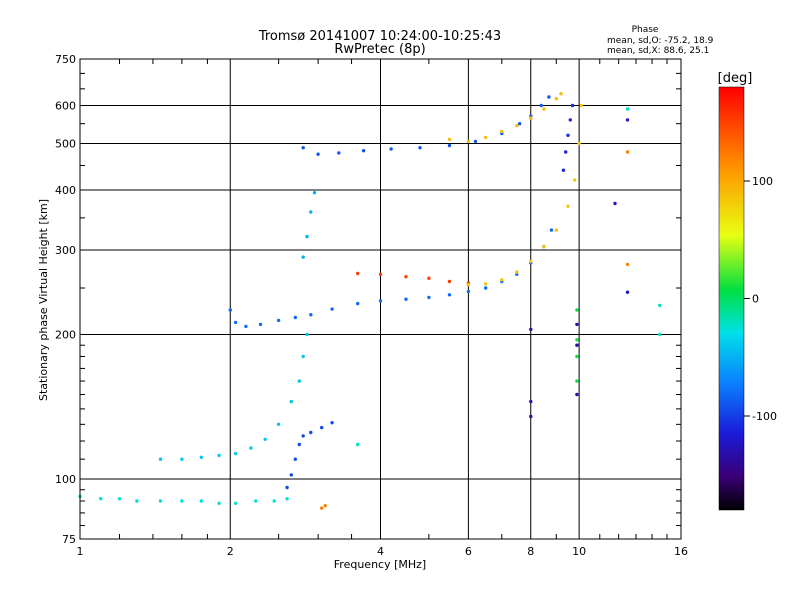 Image resolution: width=800 pixels, height=600 pixels. Describe the element at coordinates (658, 51) in the screenshot. I see `phase-stats-x: mean, sd,X: 88.6, 25.1` at that location.